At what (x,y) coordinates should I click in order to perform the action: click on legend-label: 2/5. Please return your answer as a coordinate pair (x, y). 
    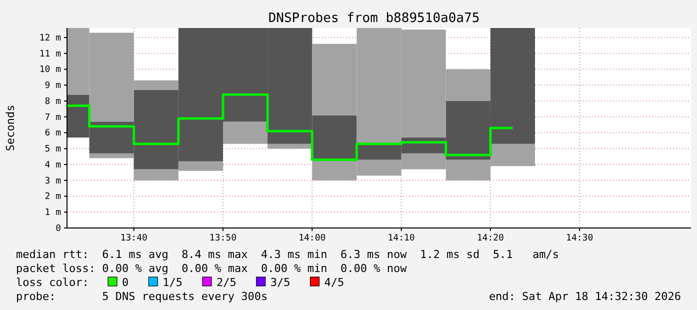
    Looking at the image, I should click on (226, 282).